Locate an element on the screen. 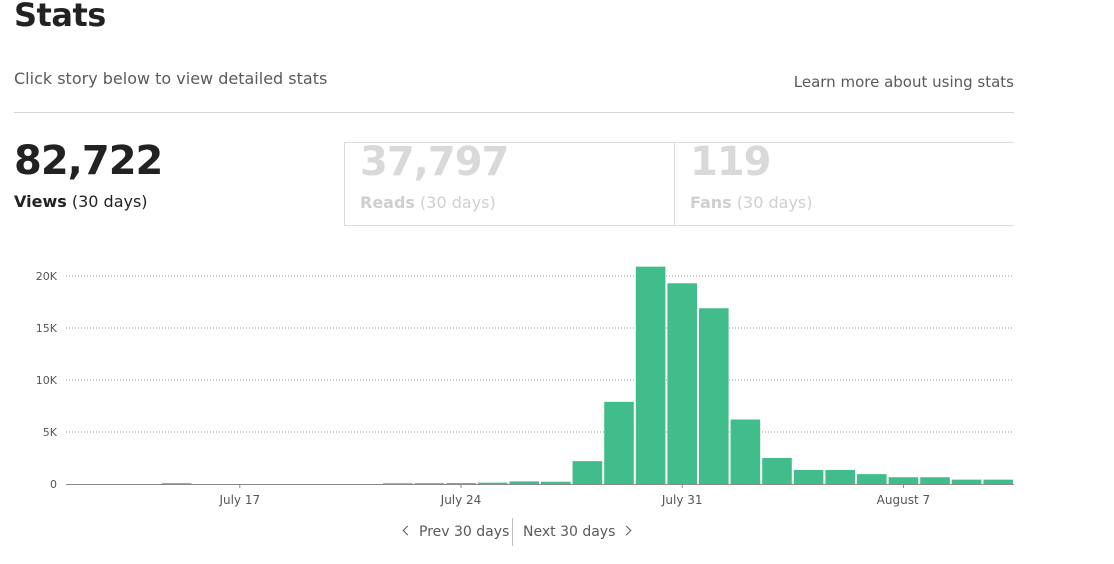 This screenshot has height=564, width=1114. y-tick-label: 10K is located at coordinates (47, 380).